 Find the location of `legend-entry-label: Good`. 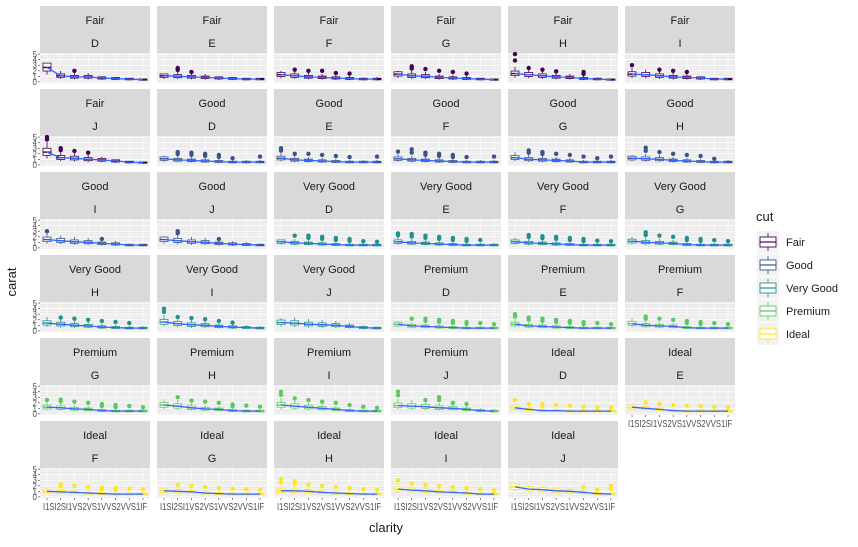

legend-entry-label: Good is located at coordinates (799, 266).